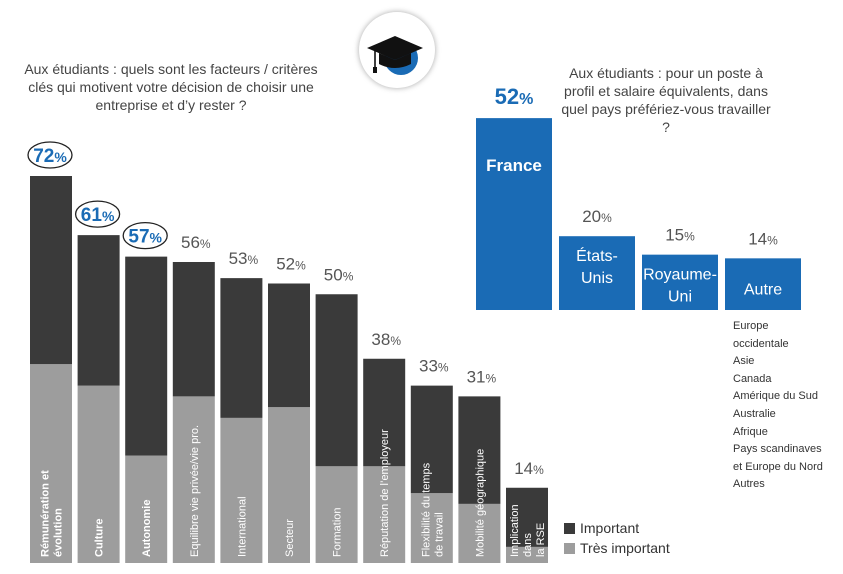  Describe the element at coordinates (777, 449) in the screenshot. I see `autre-detail-item: Pays scandinaves` at that location.